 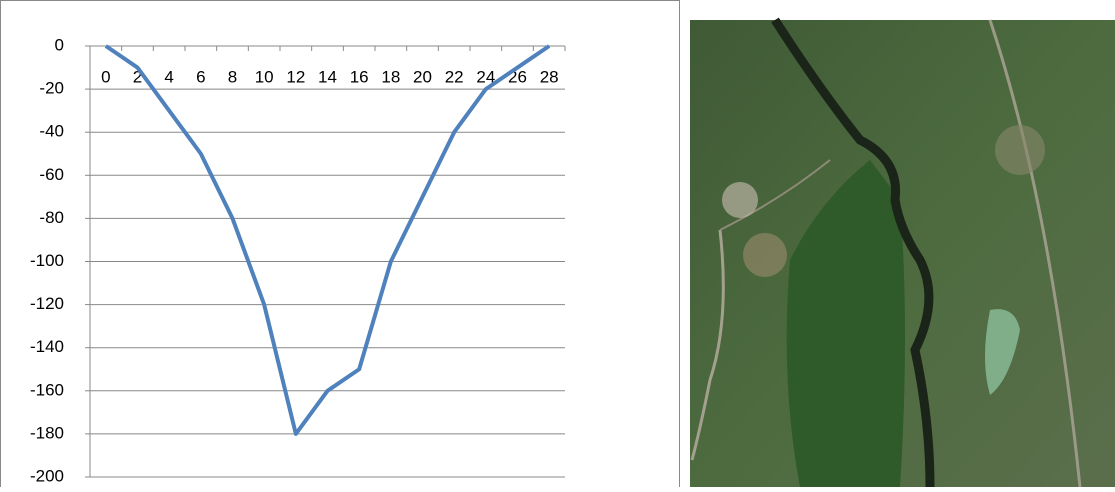 I want to click on x-tick-label: 12, so click(x=295, y=76).